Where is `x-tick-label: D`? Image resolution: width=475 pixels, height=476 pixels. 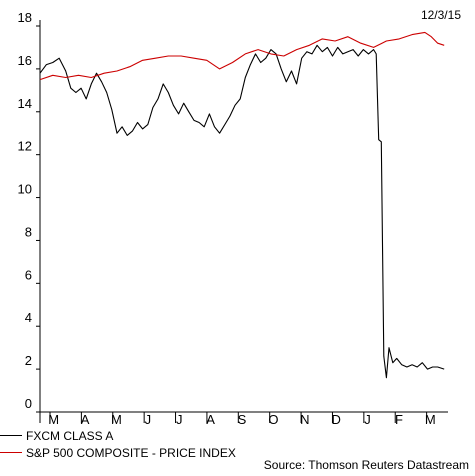 x-tick-label: D is located at coordinates (335, 419).